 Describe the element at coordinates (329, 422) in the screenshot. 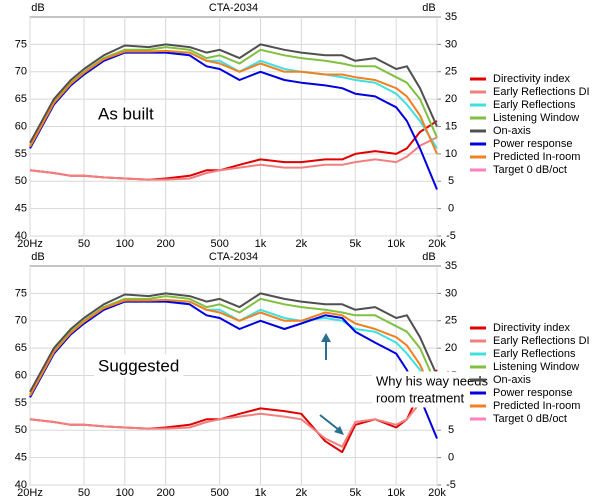

I see `arrow` at that location.